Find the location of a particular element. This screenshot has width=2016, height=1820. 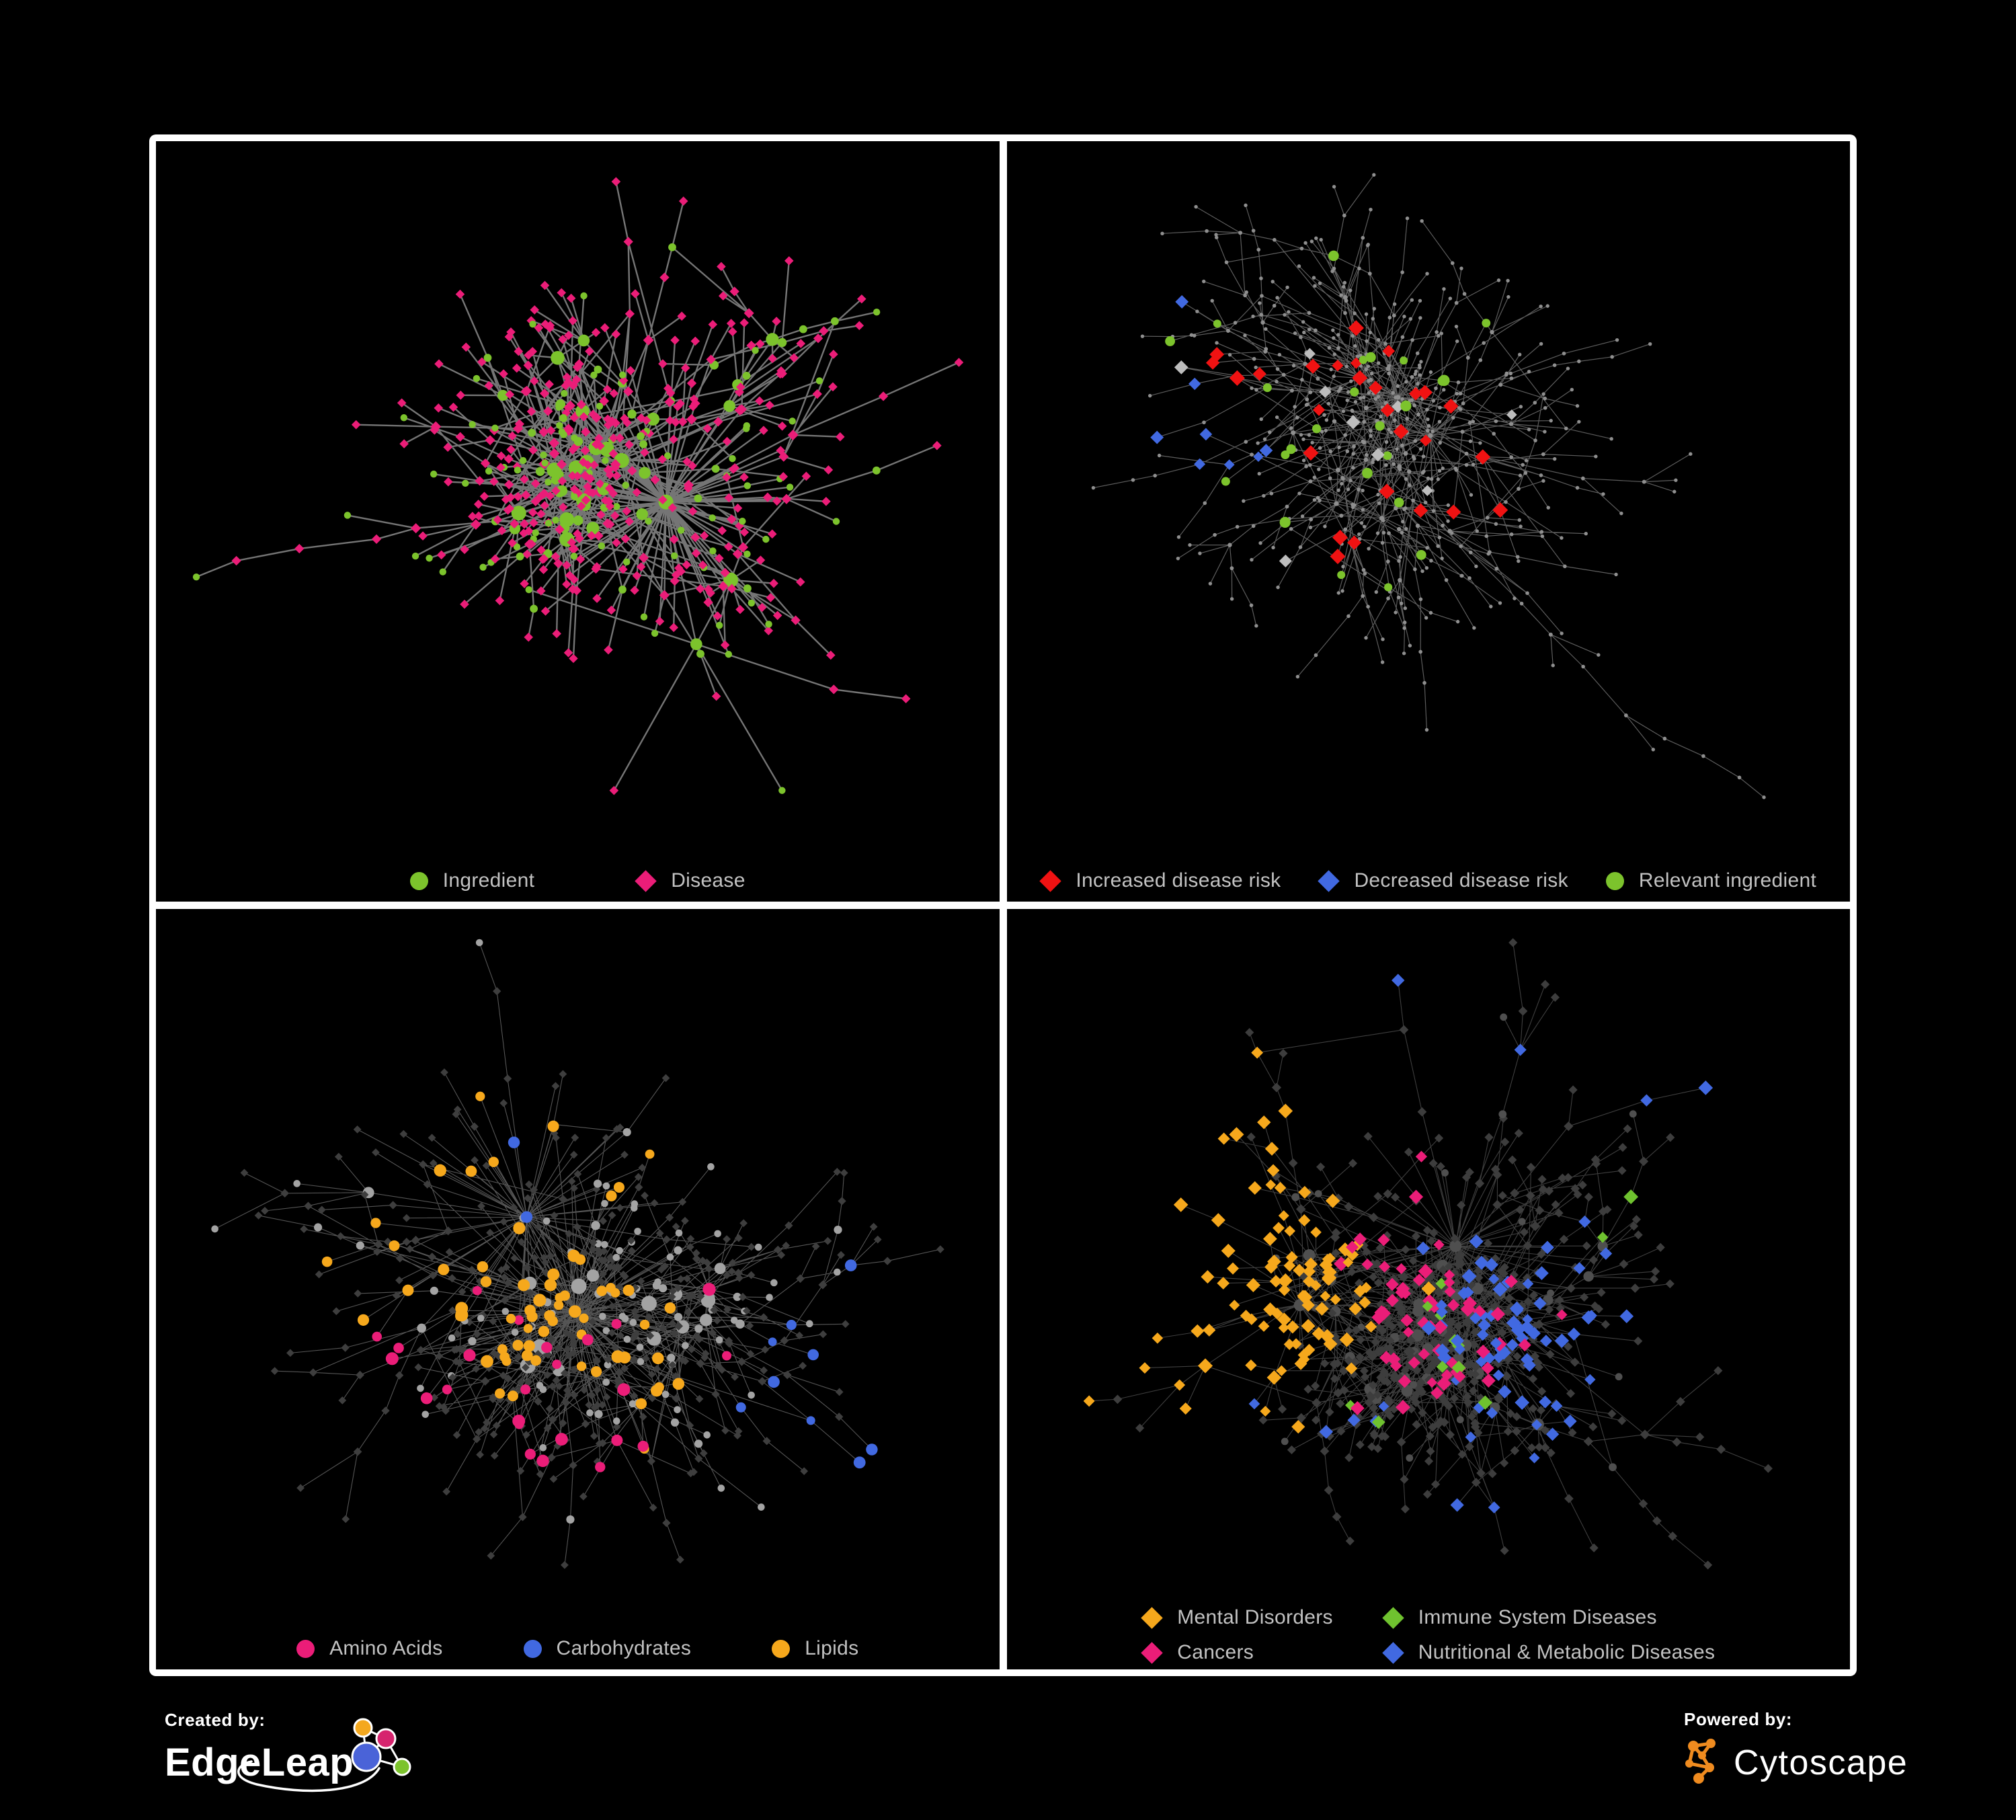

carbohydrates-marker is located at coordinates (532, 1648).